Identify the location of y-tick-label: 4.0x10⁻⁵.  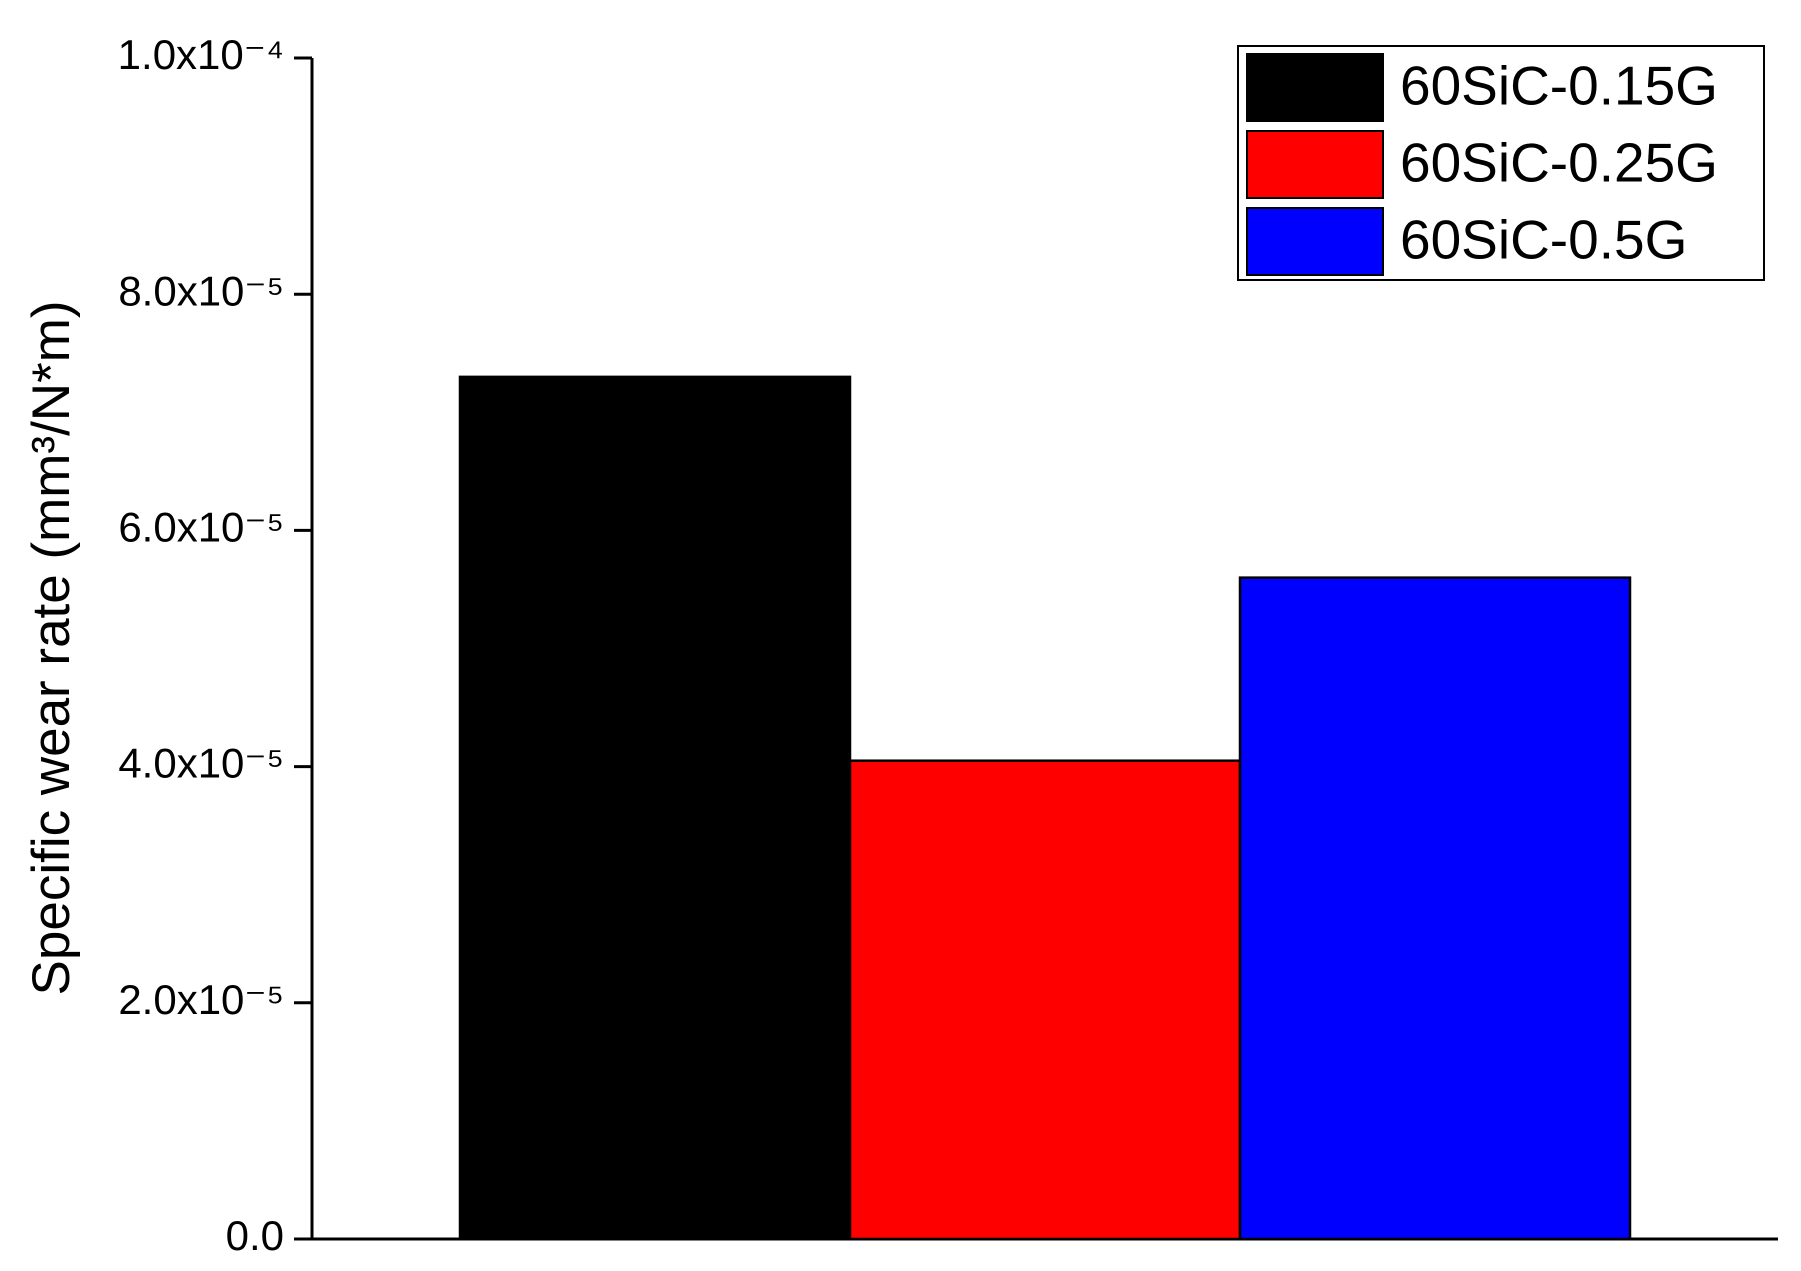
(201, 763).